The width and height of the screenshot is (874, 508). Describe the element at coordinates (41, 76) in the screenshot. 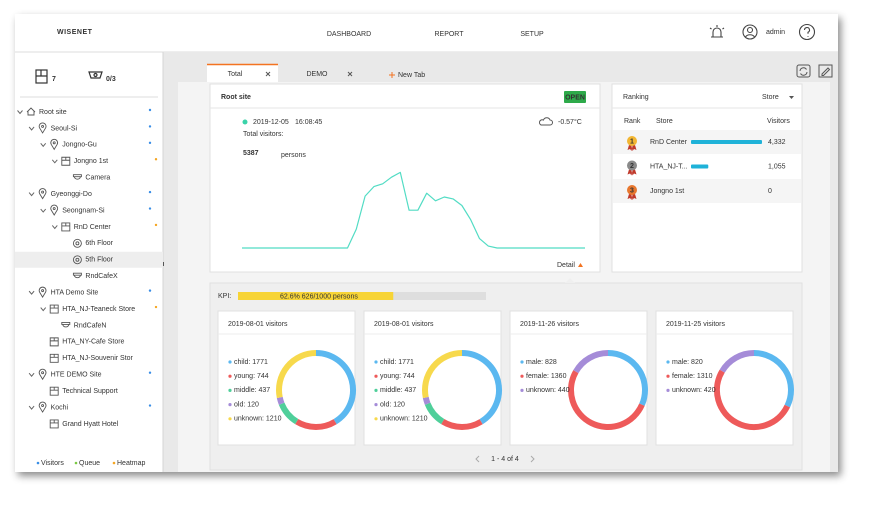

I see `door-icon` at that location.